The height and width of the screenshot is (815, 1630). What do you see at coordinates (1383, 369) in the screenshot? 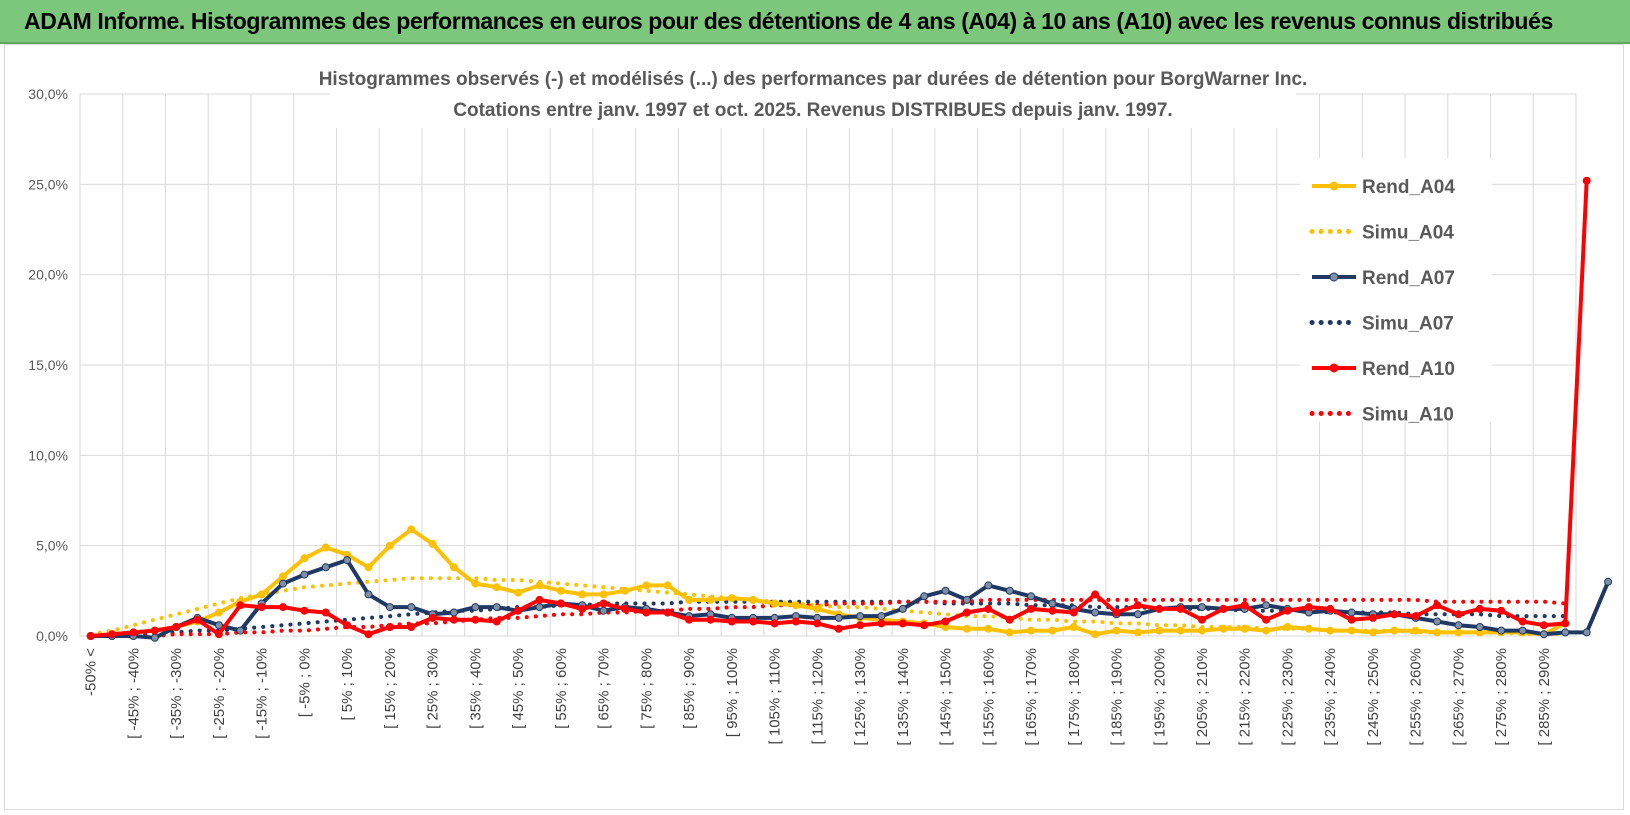
I see `legend-item: Rend_A10` at bounding box center [1383, 369].